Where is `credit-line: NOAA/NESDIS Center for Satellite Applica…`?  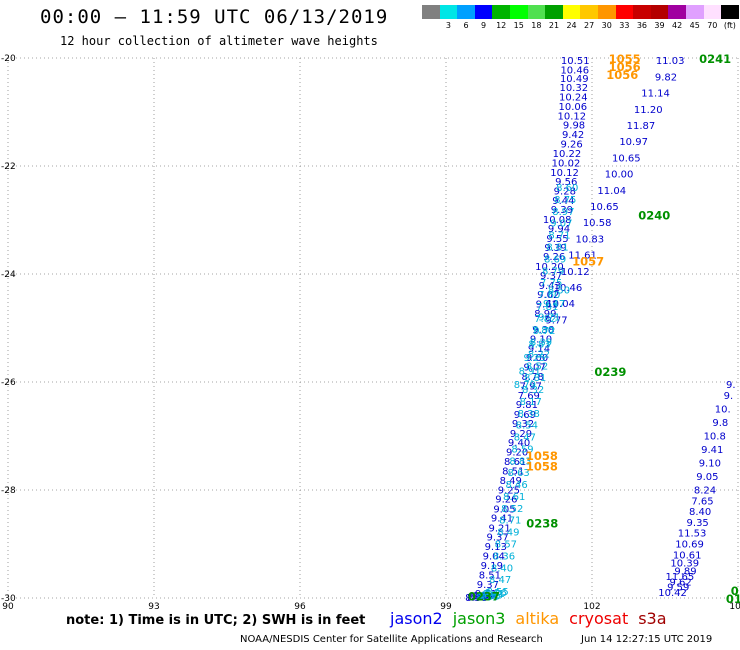 credit-line: NOAA/NESDIS Center for Satellite Applica… is located at coordinates (391, 639).